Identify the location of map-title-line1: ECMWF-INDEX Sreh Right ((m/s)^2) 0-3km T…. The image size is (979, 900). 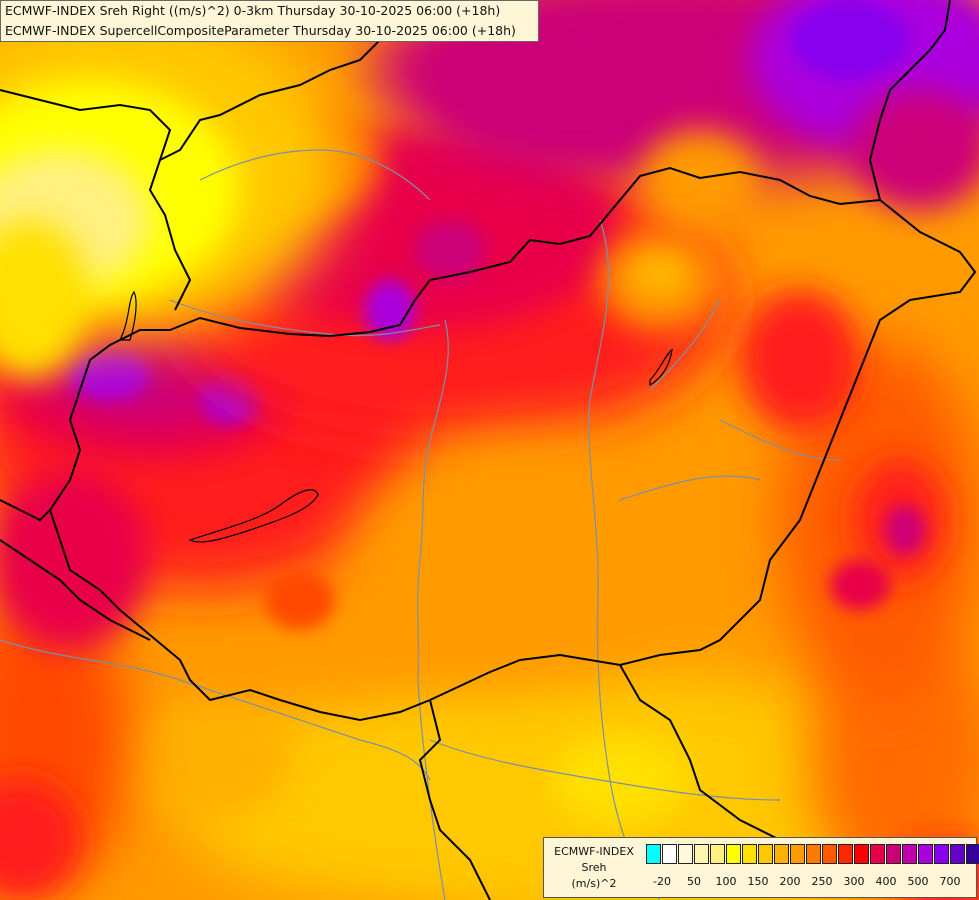
(253, 10).